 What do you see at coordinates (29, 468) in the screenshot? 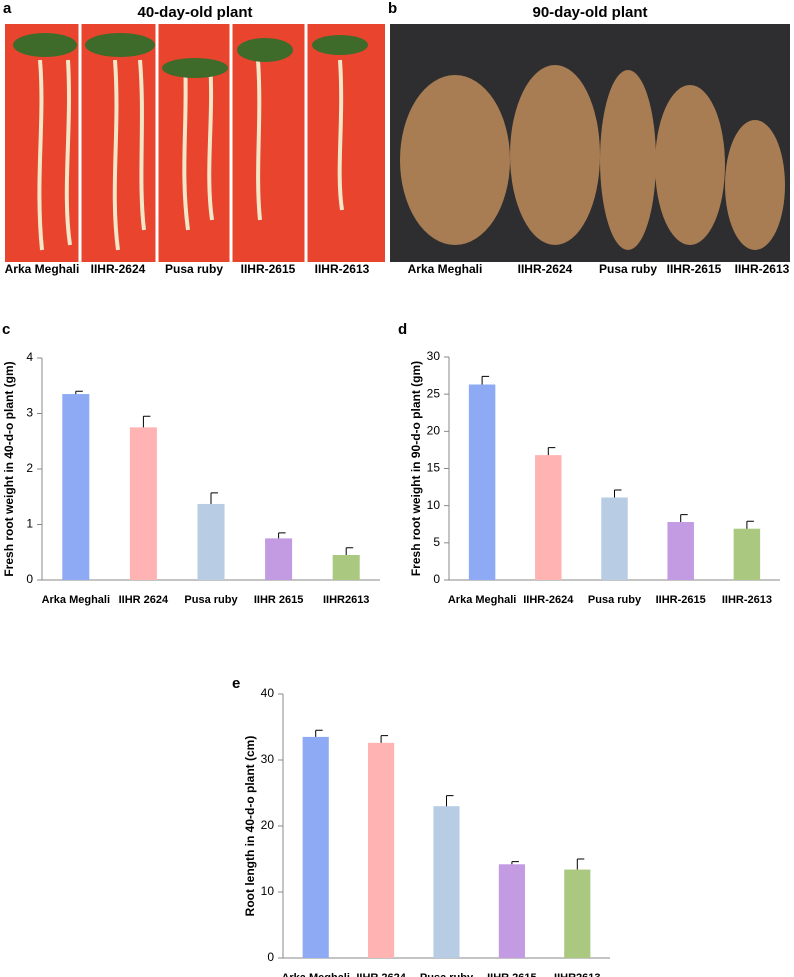
I see `y-tick-label: 2` at bounding box center [29, 468].